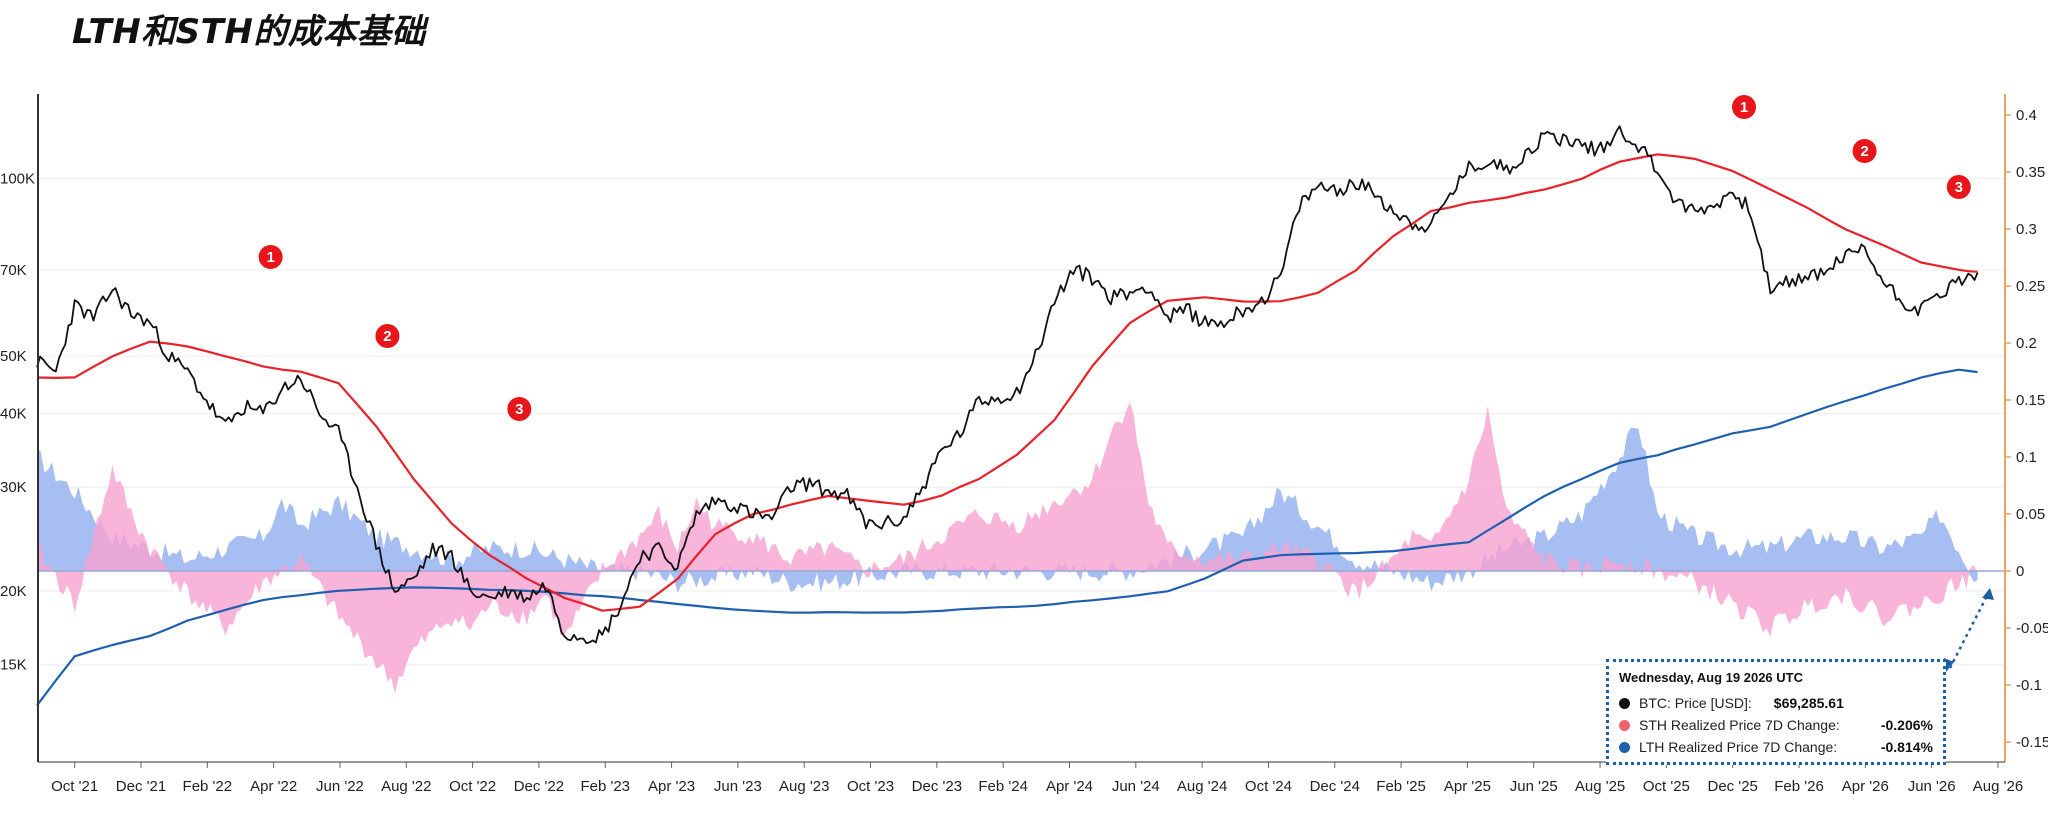 The image size is (2048, 822). Describe the element at coordinates (13, 413) in the screenshot. I see `y-tick-label-left: 40K` at that location.